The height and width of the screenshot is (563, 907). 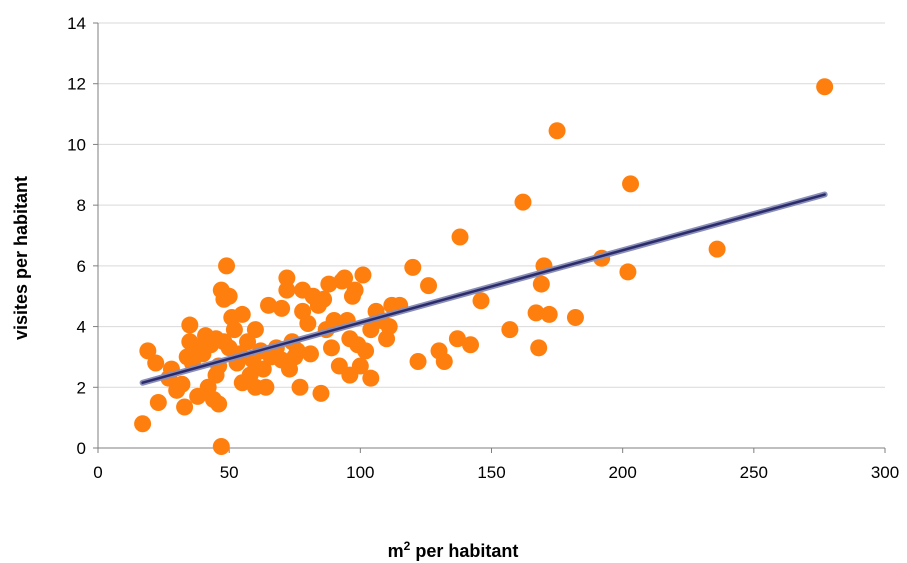 What do you see at coordinates (622, 472) in the screenshot?
I see `x-tick-label: 200` at bounding box center [622, 472].